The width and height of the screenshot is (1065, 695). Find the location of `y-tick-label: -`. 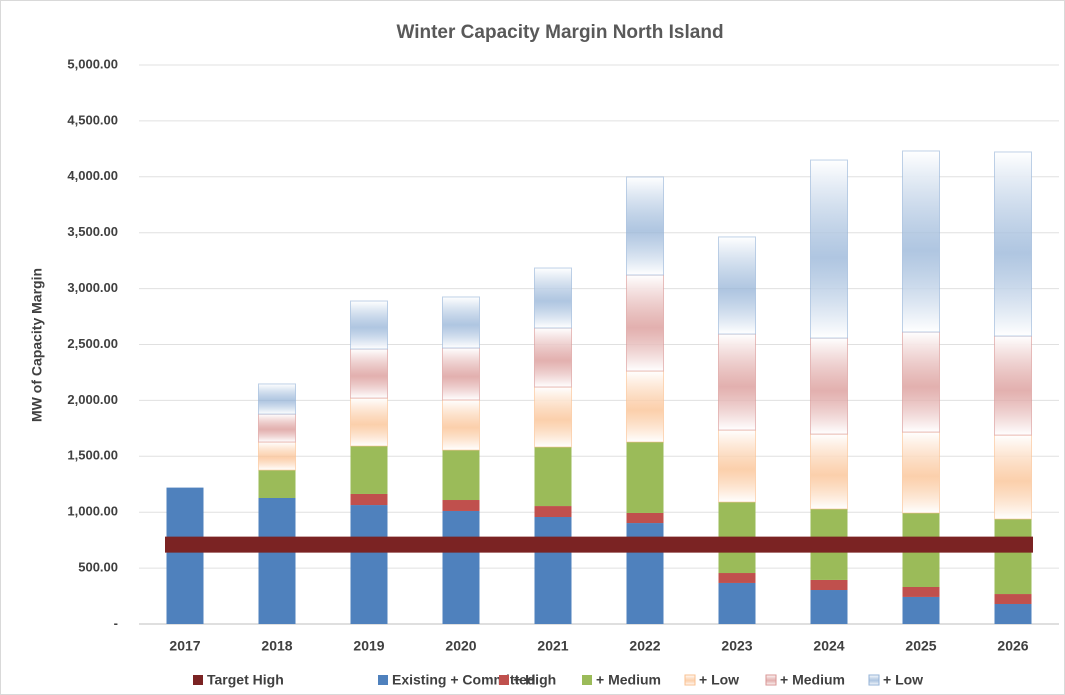

y-tick-label: - is located at coordinates (116, 622).